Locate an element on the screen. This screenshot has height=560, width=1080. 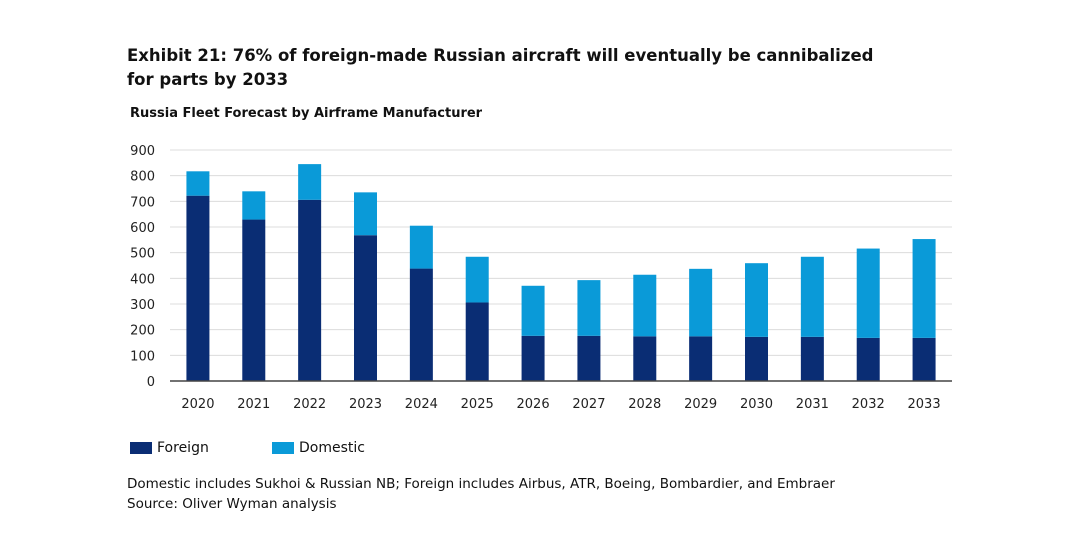
bar-foreign-2033 is located at coordinates (924, 359).